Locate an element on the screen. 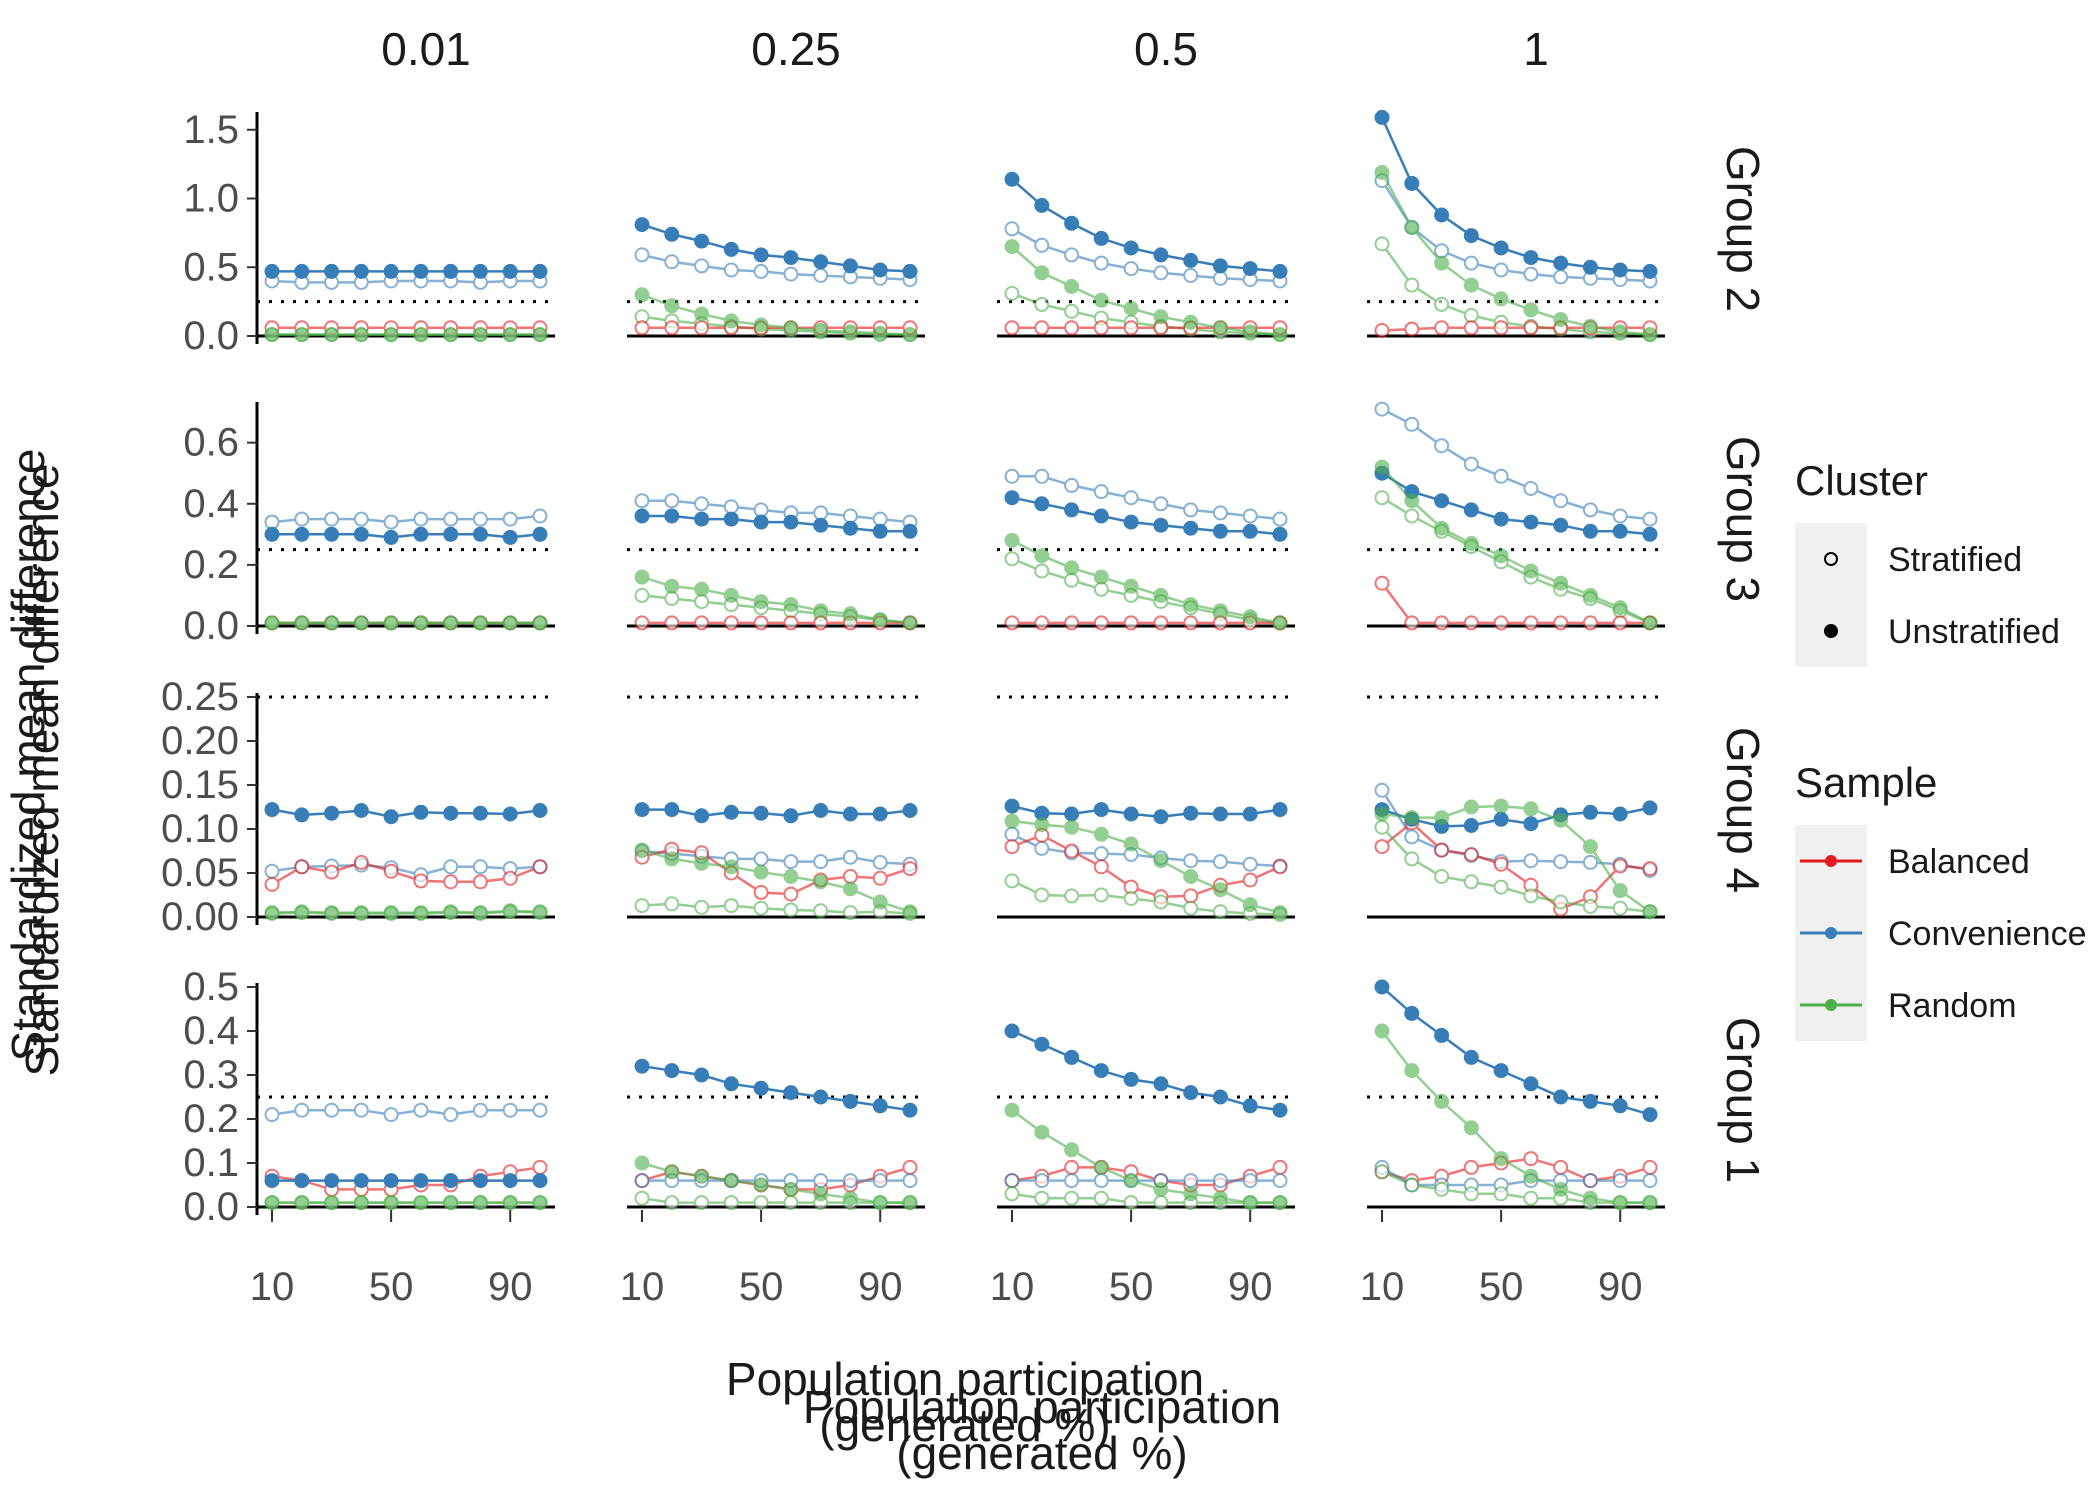 This screenshot has width=2100, height=1500. stratified-key-icon is located at coordinates (1831, 559).